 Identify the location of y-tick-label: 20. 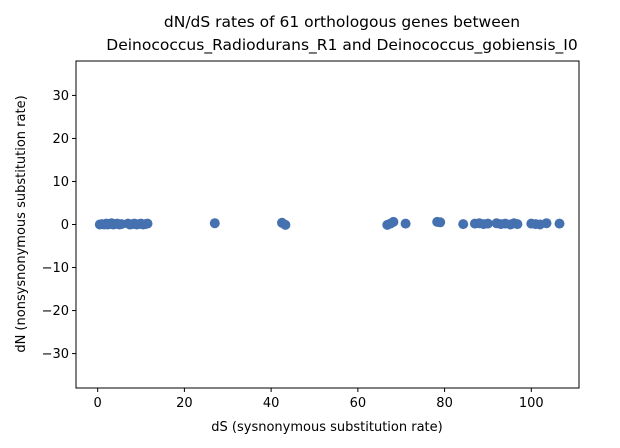
(60, 139).